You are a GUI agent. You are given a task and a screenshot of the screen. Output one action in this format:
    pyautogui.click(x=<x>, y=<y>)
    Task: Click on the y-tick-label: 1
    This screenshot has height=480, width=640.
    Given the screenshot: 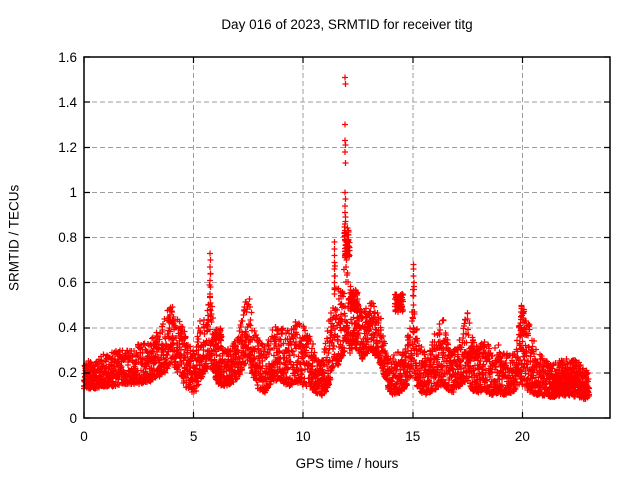 What is the action you would take?
    pyautogui.click(x=73, y=192)
    